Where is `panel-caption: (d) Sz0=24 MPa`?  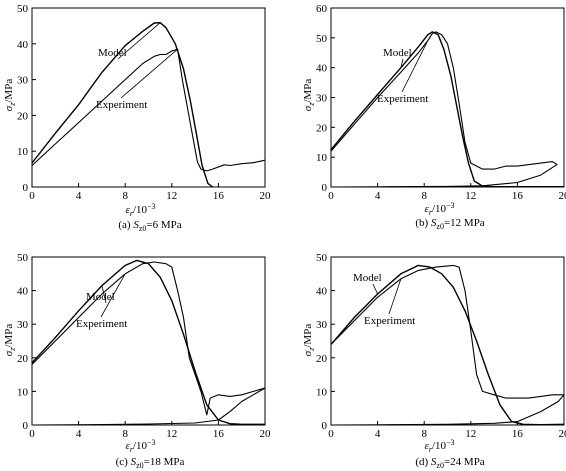
panel-caption: (d) Sz0=24 MPa is located at coordinates (449, 463).